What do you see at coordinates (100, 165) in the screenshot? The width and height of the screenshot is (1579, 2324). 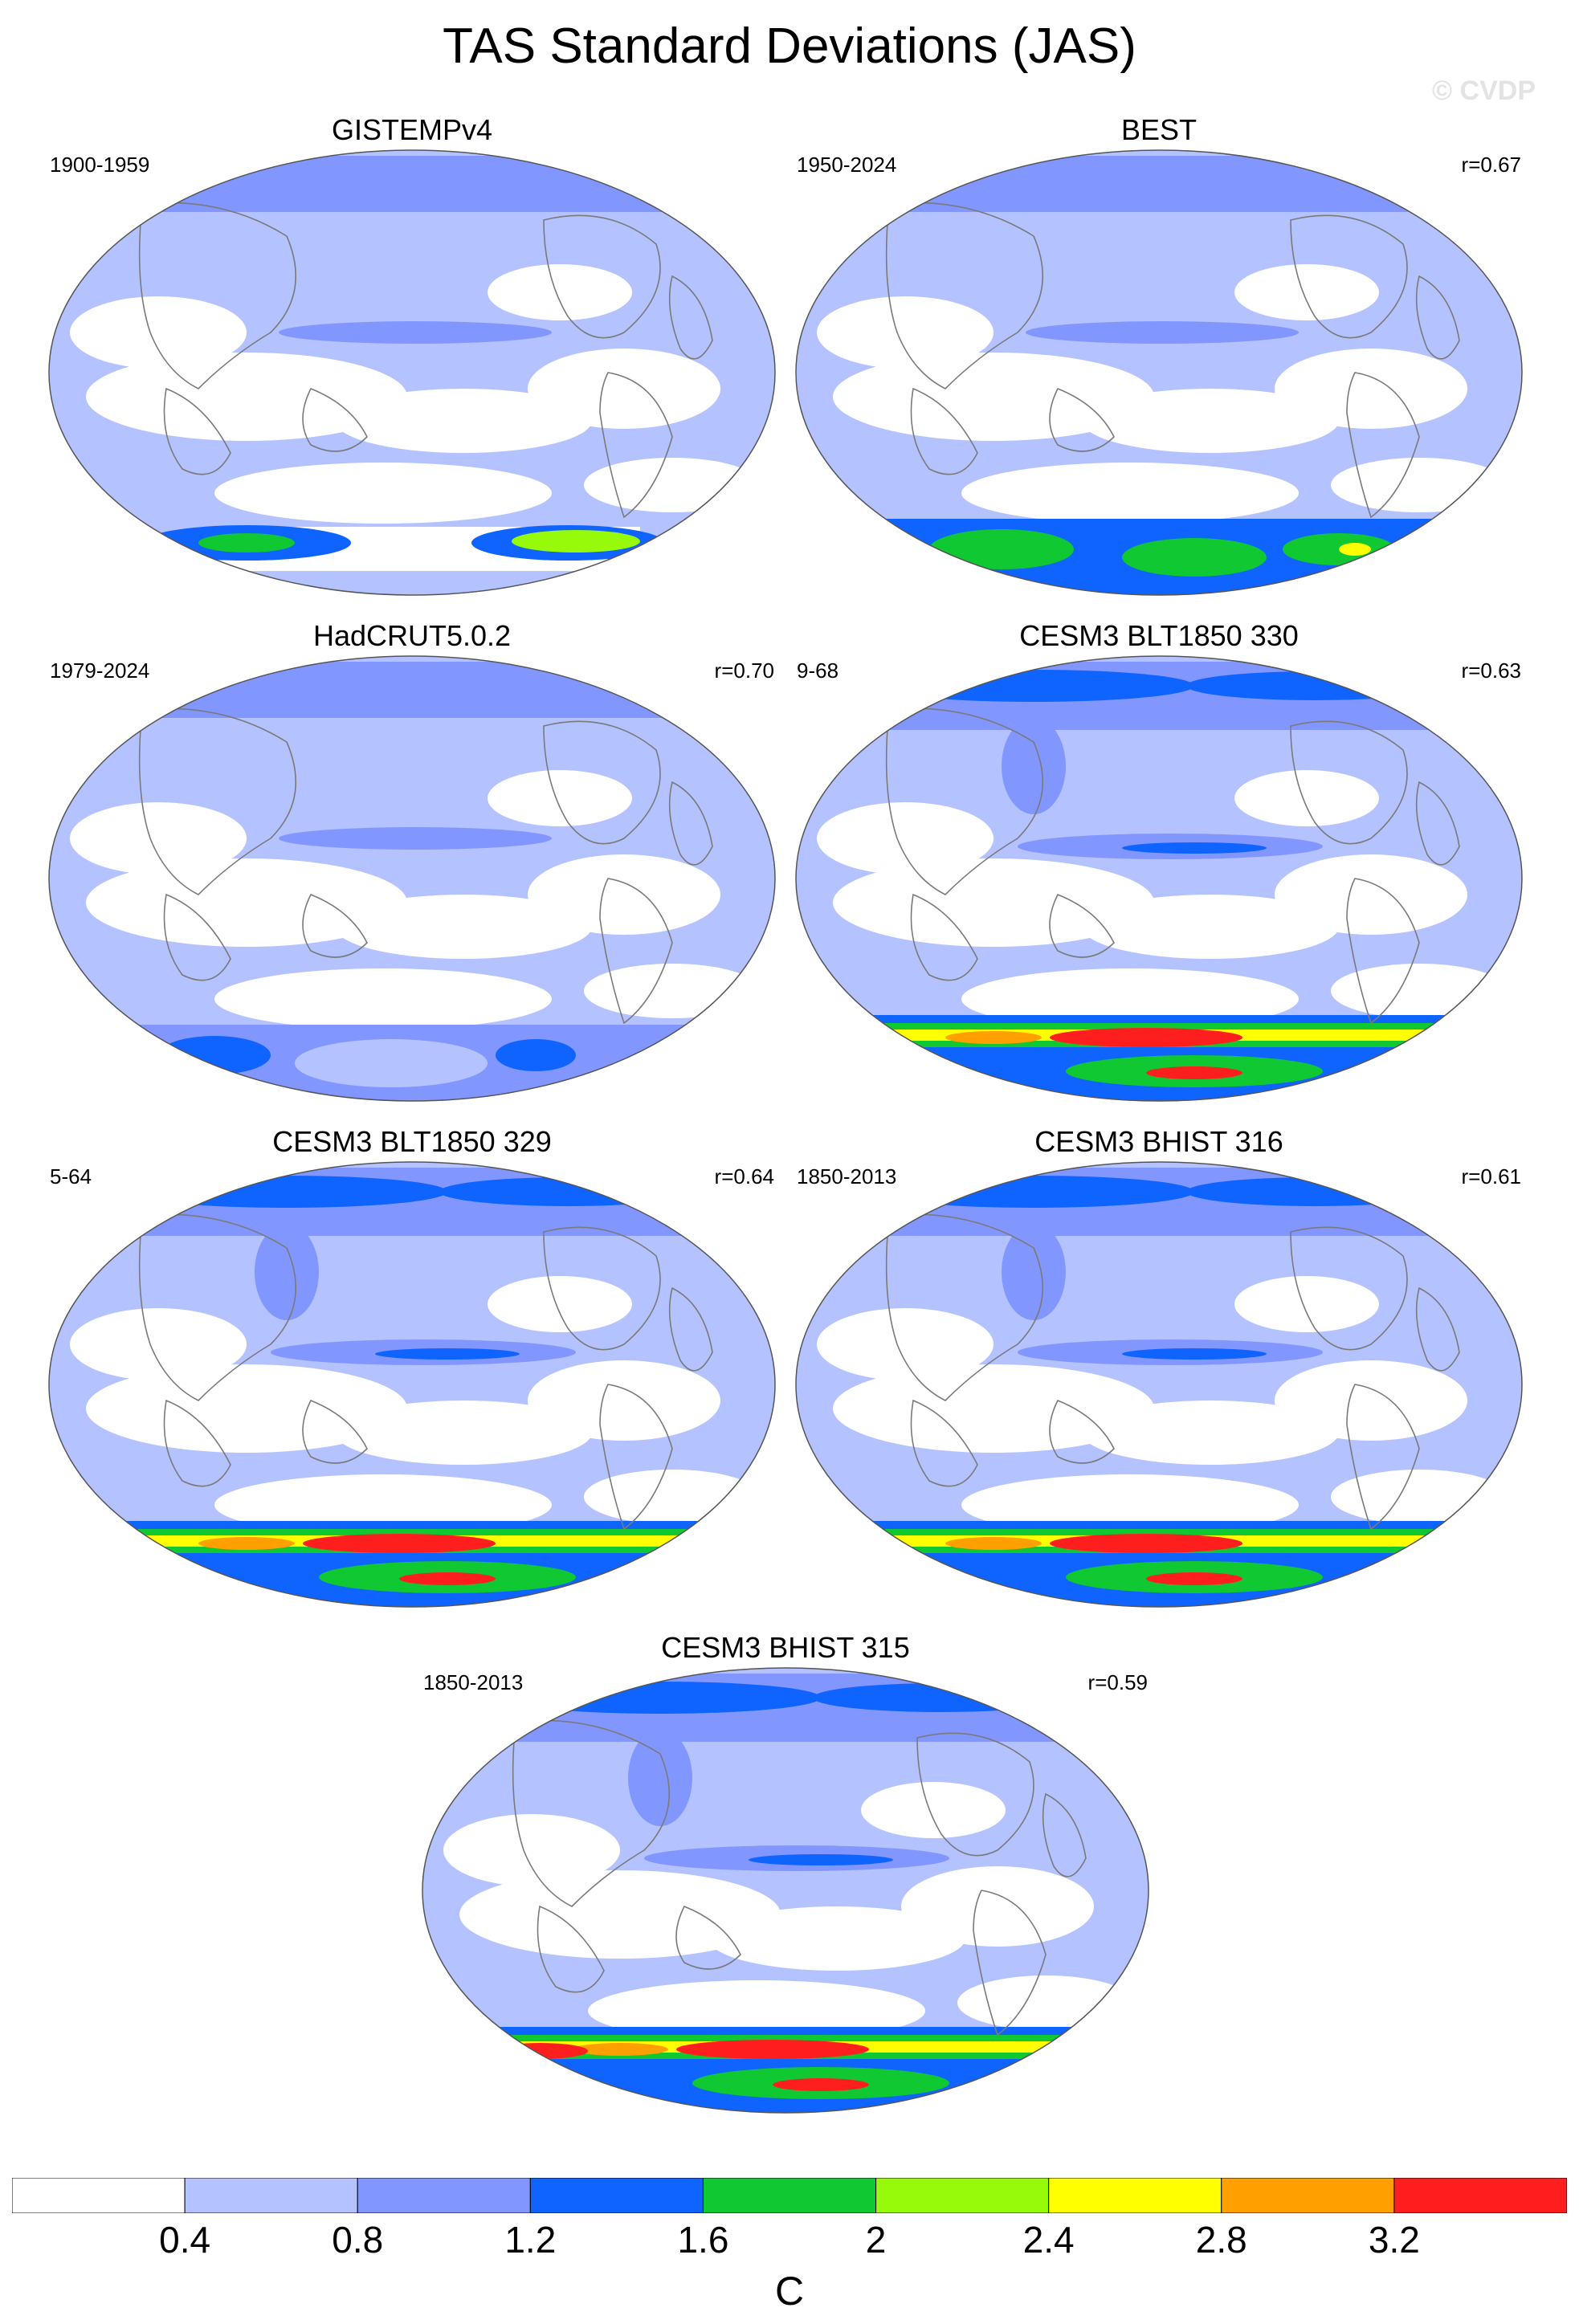 I see `panel-period: 1900-1959` at bounding box center [100, 165].